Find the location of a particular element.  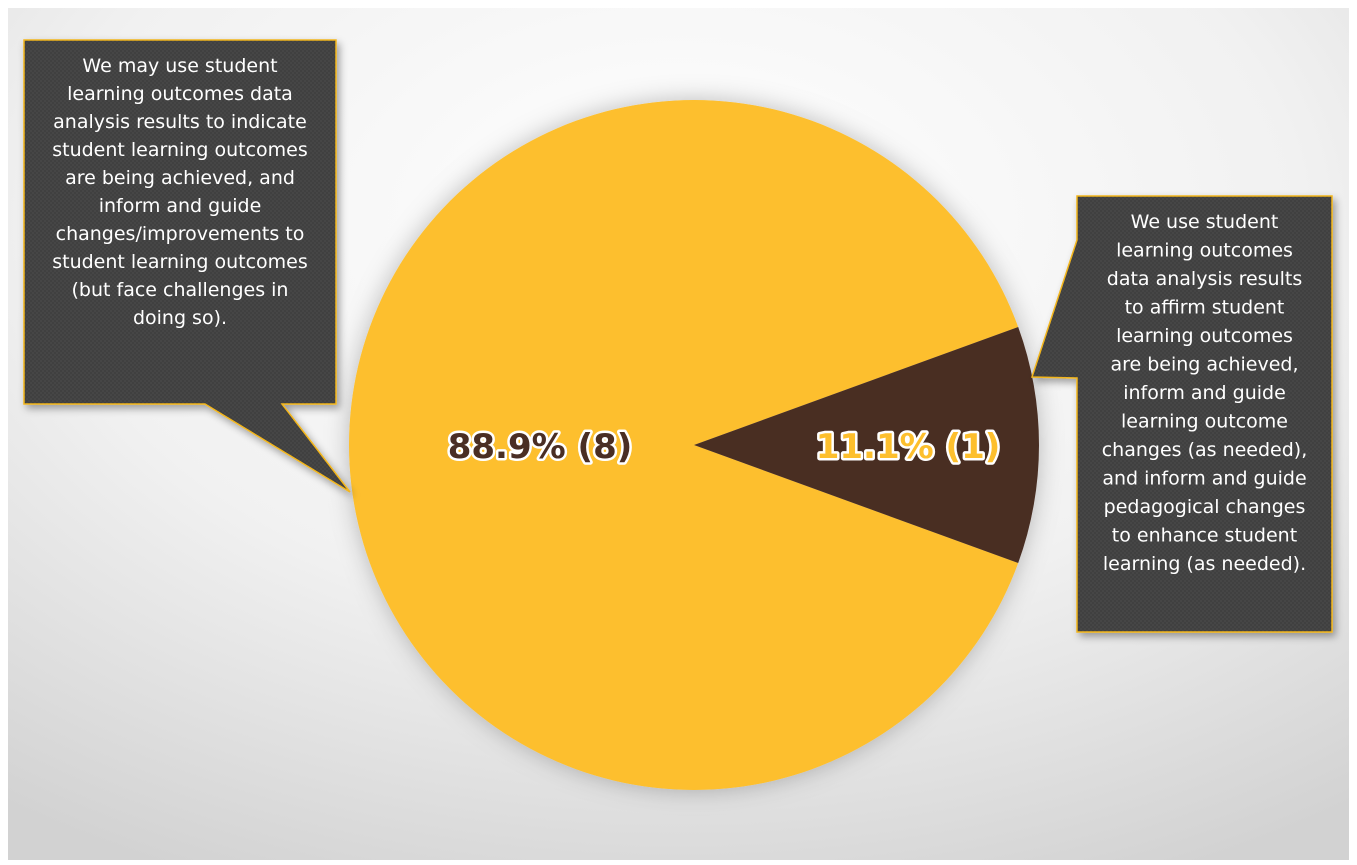

callout-line: doing so). is located at coordinates (180, 318).